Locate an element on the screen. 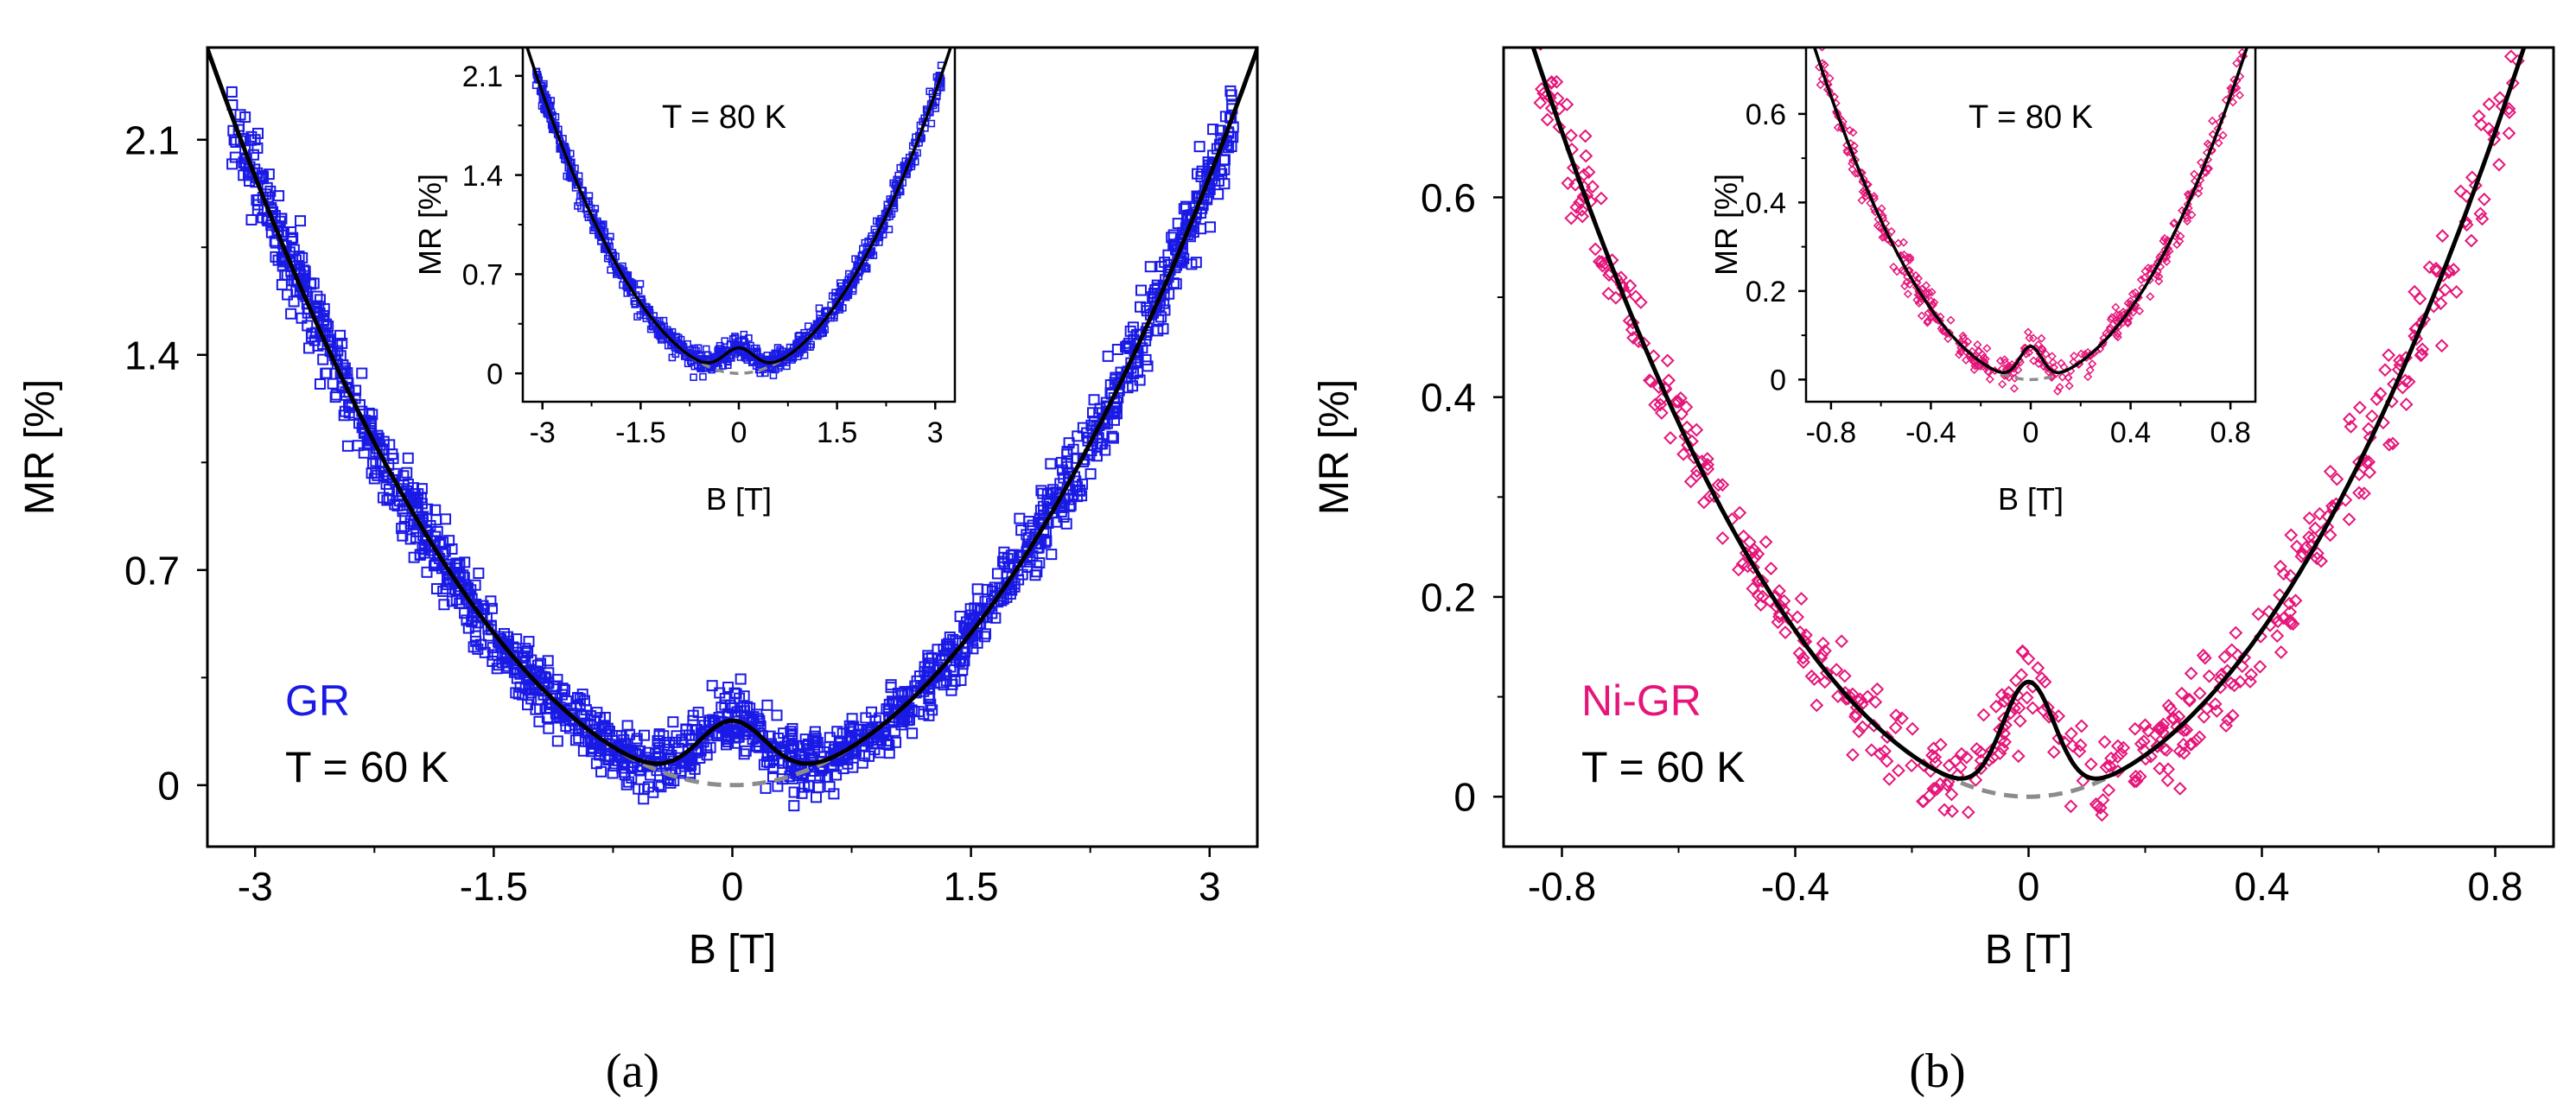  a-inset-ytick-label: 0.7 is located at coordinates (483, 275).